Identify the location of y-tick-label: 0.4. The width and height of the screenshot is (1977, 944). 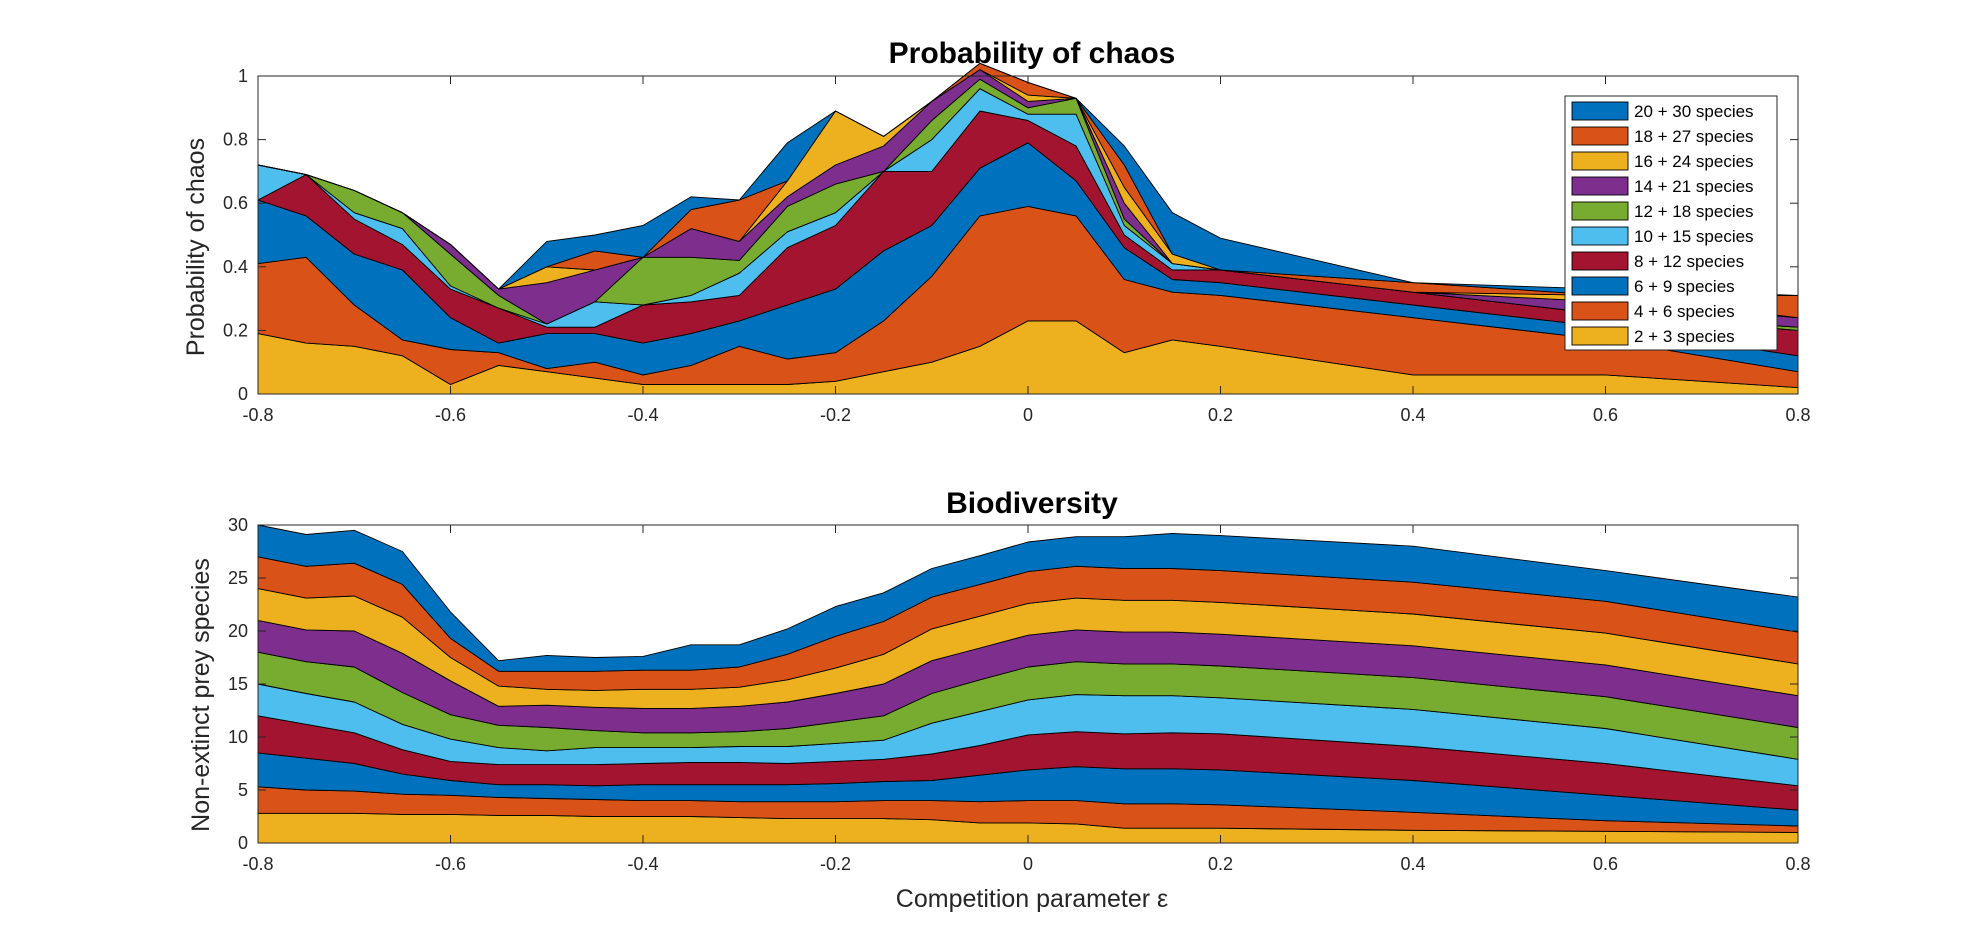
(235, 267).